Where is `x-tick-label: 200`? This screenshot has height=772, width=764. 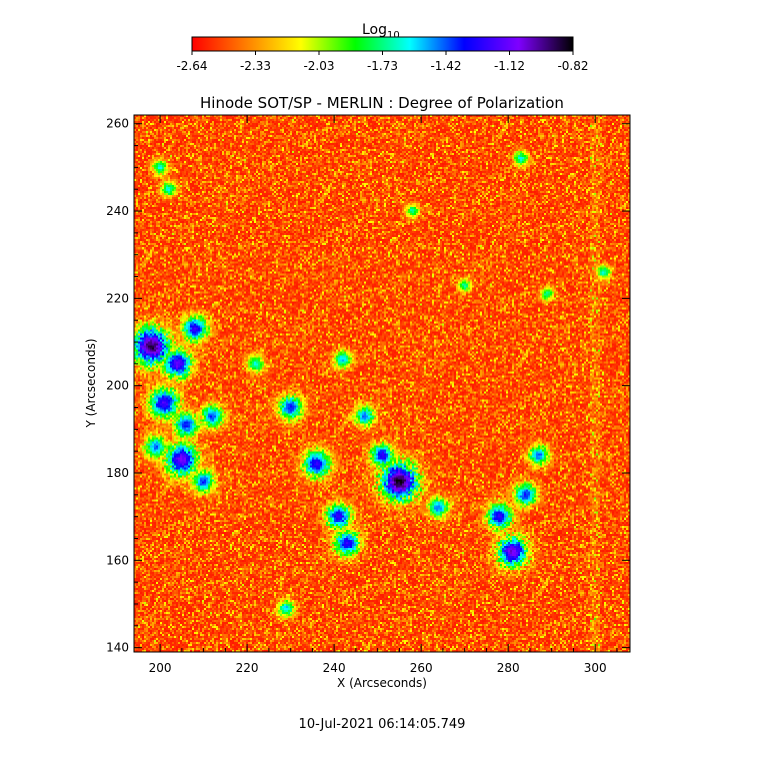 x-tick-label: 200 is located at coordinates (160, 668).